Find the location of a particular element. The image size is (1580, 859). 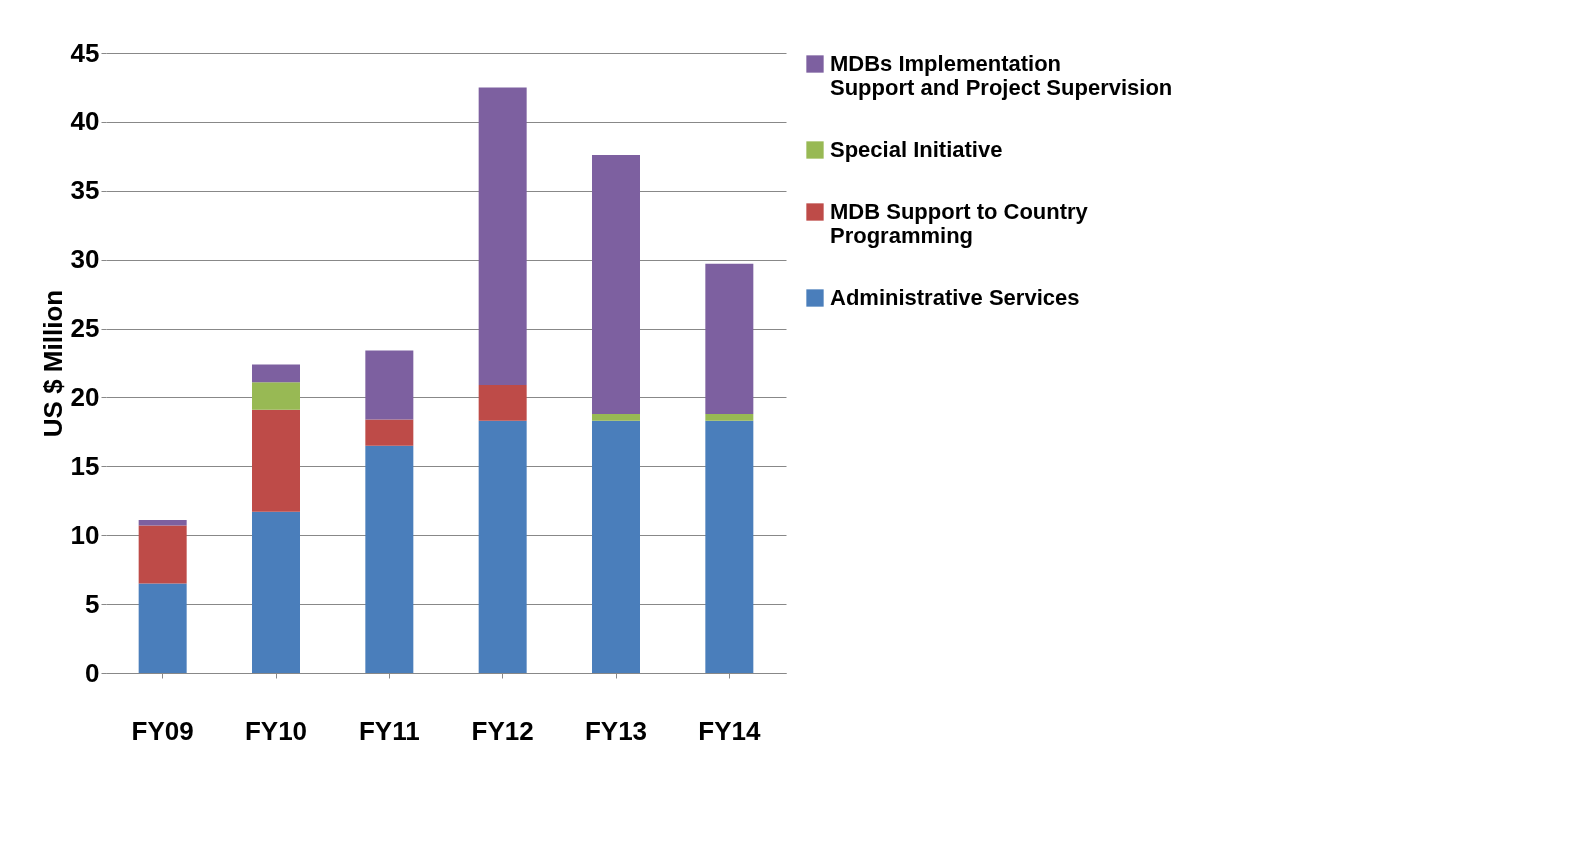

y-tick-label: 5 is located at coordinates (92, 603).